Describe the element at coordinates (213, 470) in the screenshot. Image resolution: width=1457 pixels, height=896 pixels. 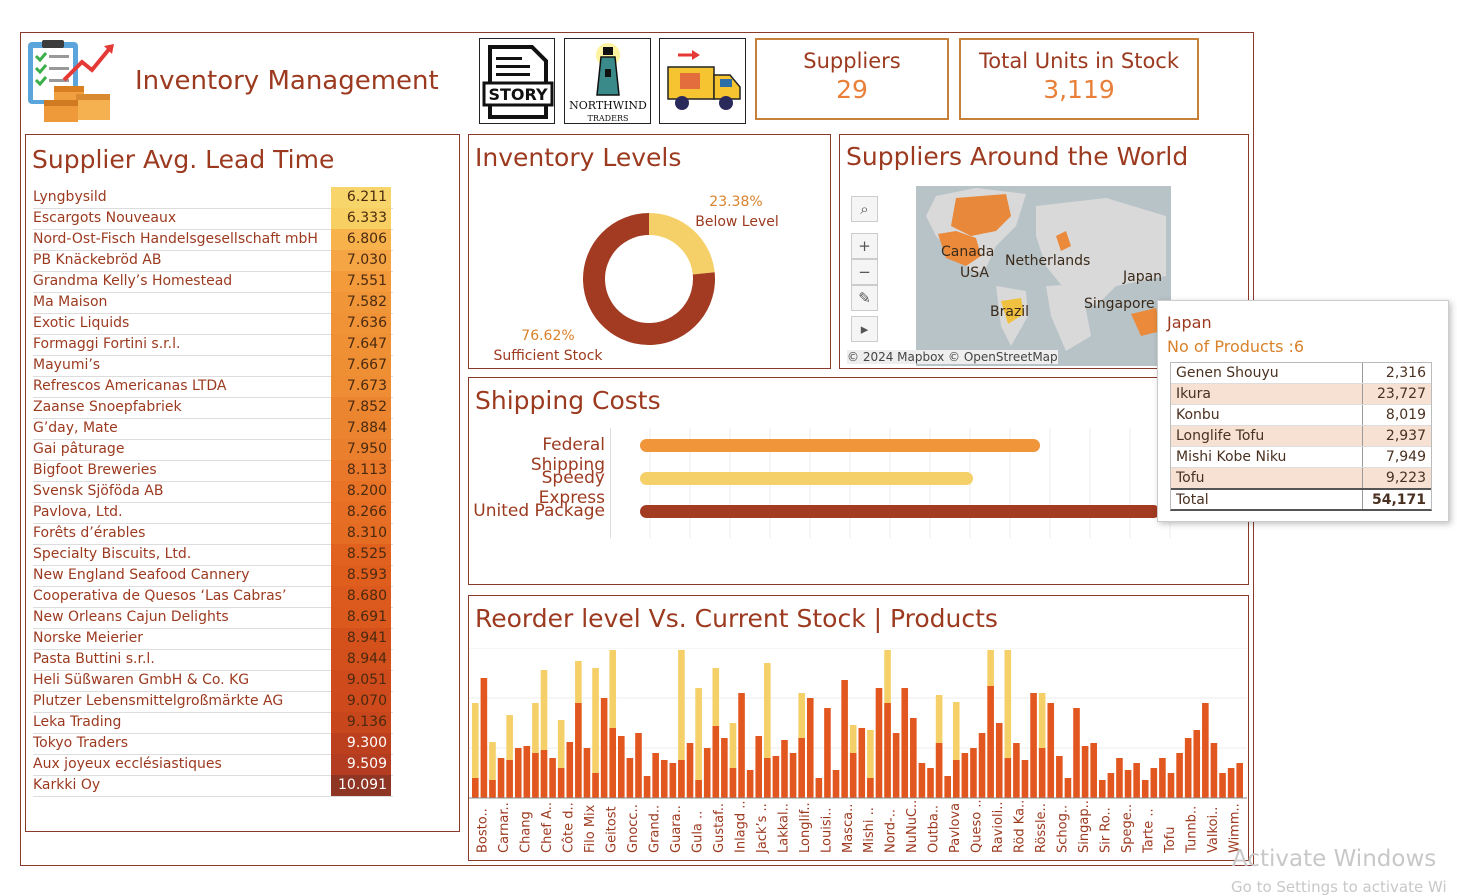
I see `lead-time-row: Bigfoot Breweries 8.113` at that location.